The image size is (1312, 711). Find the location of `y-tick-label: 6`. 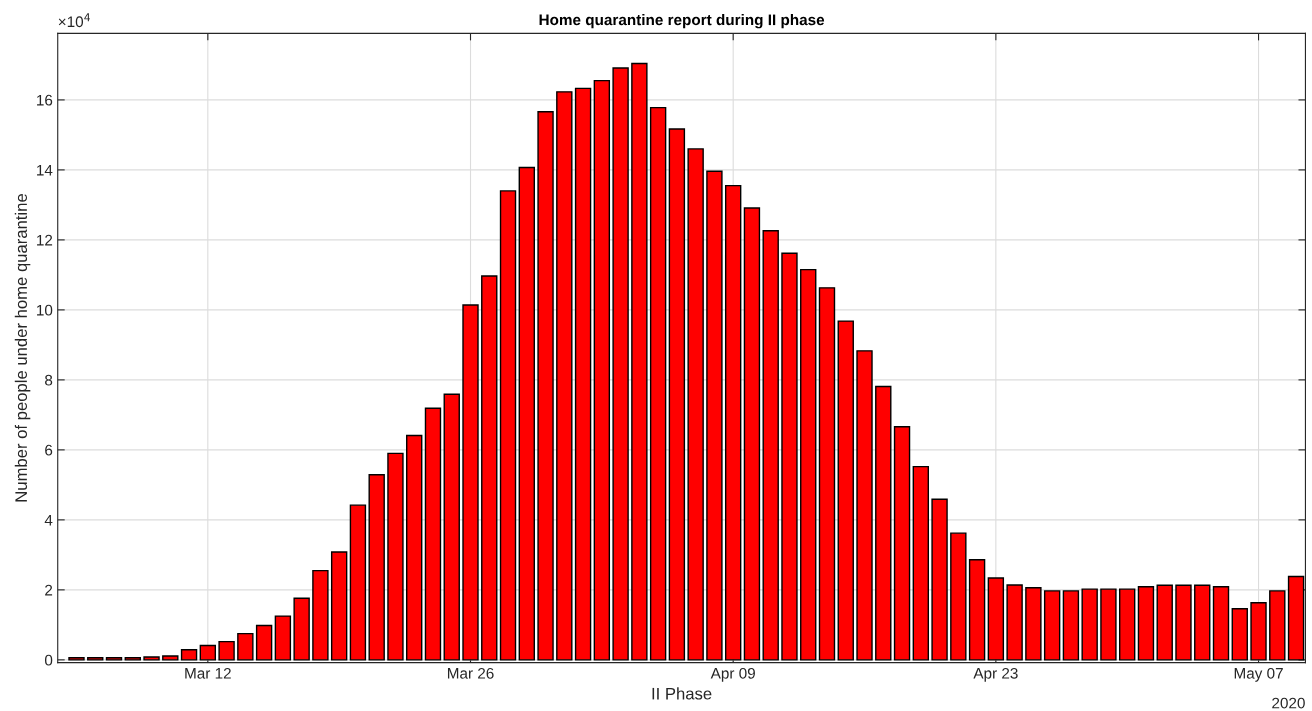

y-tick-label: 6 is located at coordinates (49, 450).